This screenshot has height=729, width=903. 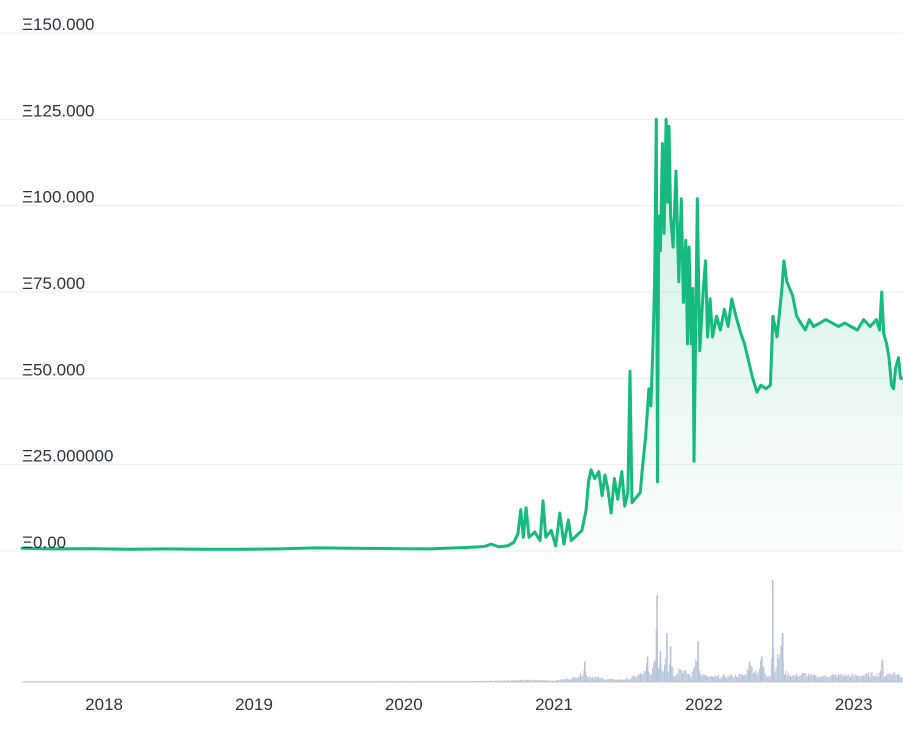 I want to click on y-tick-label: Ξ100.000, so click(x=58, y=197).